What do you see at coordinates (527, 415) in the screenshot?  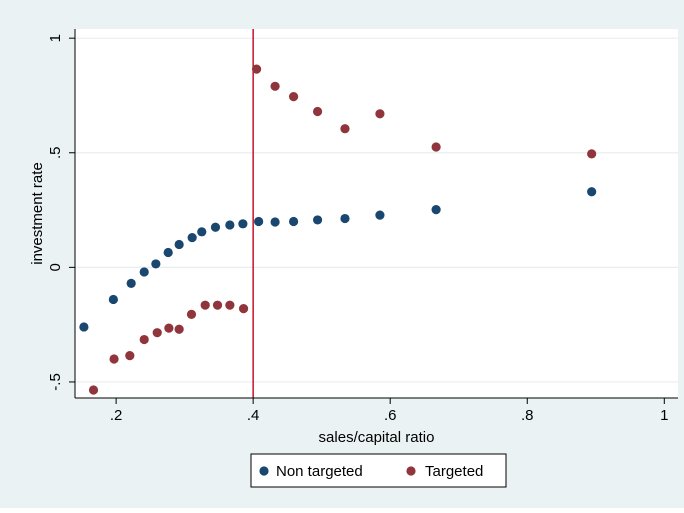 I see `x-tick-label: .8` at bounding box center [527, 415].